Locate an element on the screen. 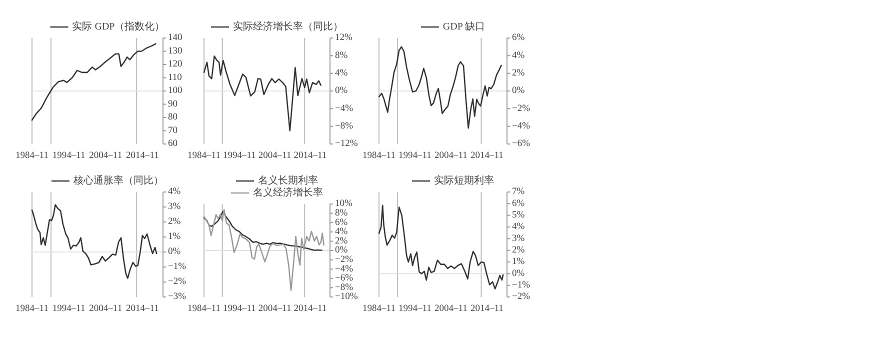 The height and width of the screenshot is (337, 893). legend-label: GDP 缺口 is located at coordinates (464, 26).